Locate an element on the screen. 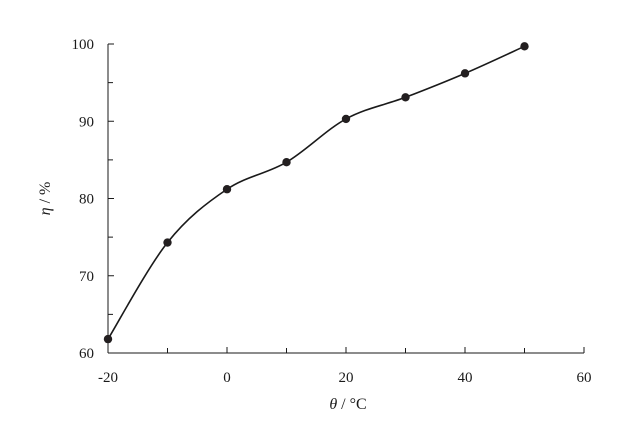 The height and width of the screenshot is (440, 635). y-tick-label: 100 is located at coordinates (83, 45).